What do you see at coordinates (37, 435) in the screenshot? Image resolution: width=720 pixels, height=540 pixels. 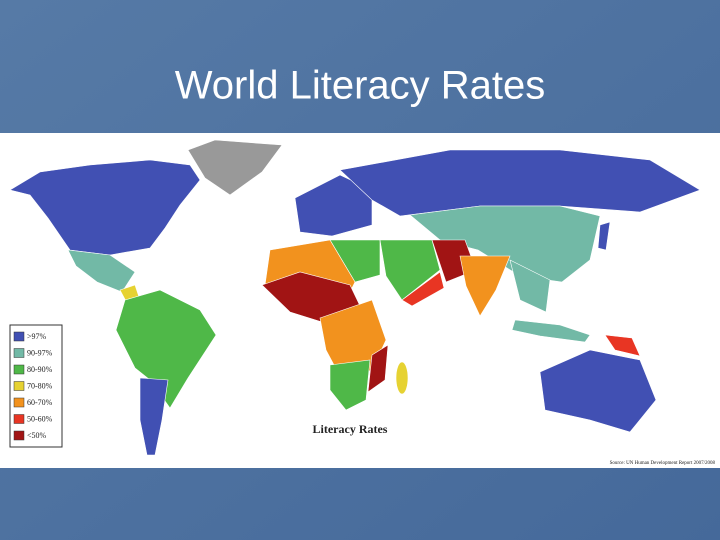 I see `legend-label: <50%` at bounding box center [37, 435].